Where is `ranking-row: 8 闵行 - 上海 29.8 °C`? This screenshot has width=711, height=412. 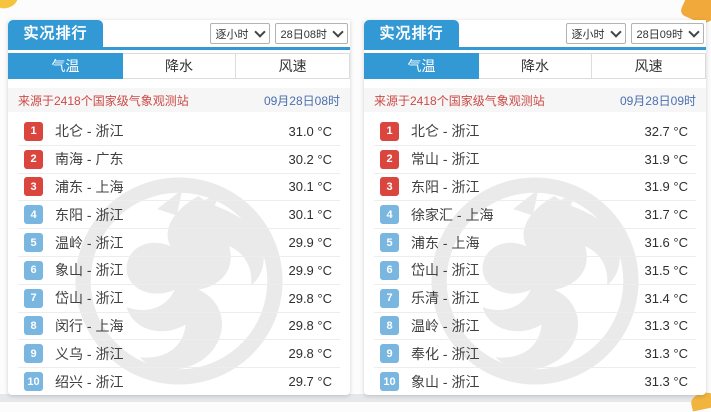
ranking-row: 8 闵行 - 上海 29.8 °C is located at coordinates (179, 327).